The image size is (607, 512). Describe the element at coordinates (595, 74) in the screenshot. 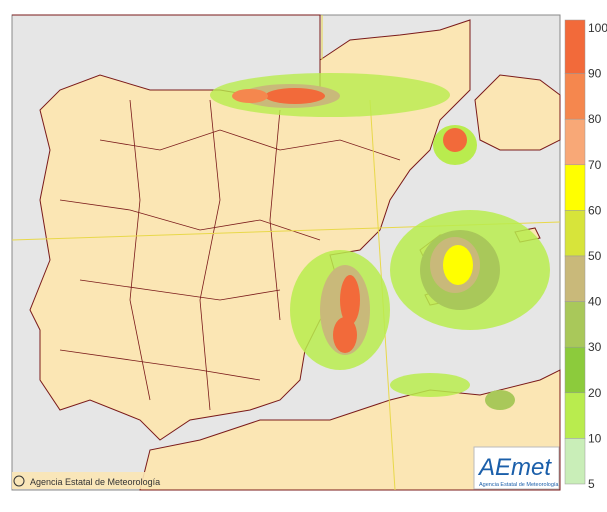

I see `legend-label: 90` at that location.